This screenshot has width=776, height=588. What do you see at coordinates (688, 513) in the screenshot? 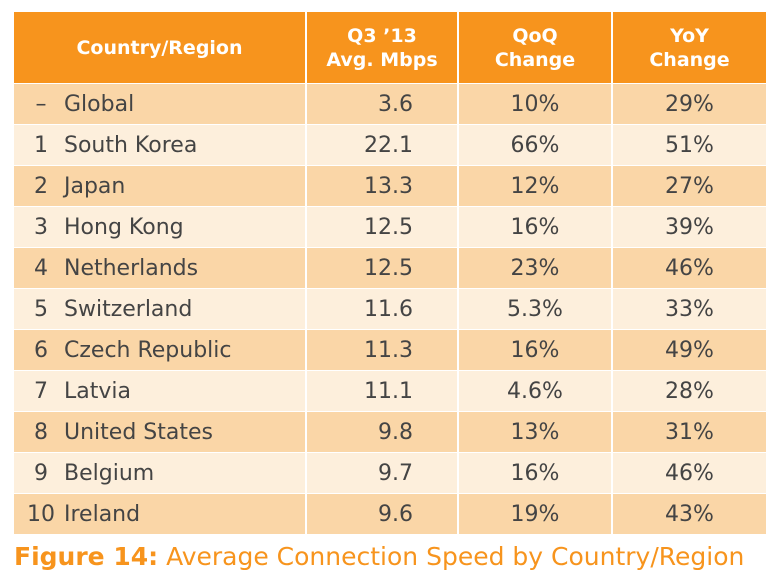
I see `cell-yoy-change: 43%` at bounding box center [688, 513].